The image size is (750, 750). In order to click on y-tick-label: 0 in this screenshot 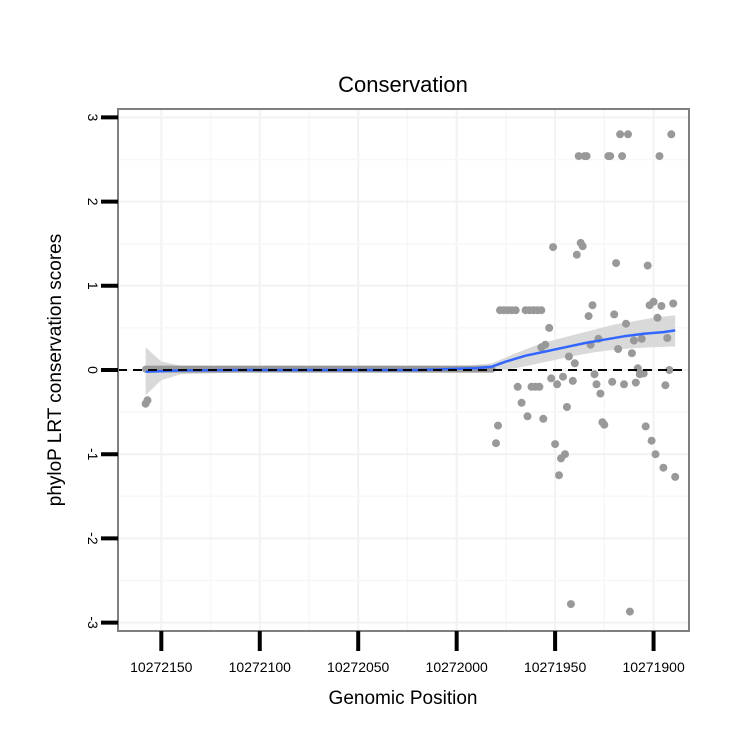, I will do `click(93, 370)`.